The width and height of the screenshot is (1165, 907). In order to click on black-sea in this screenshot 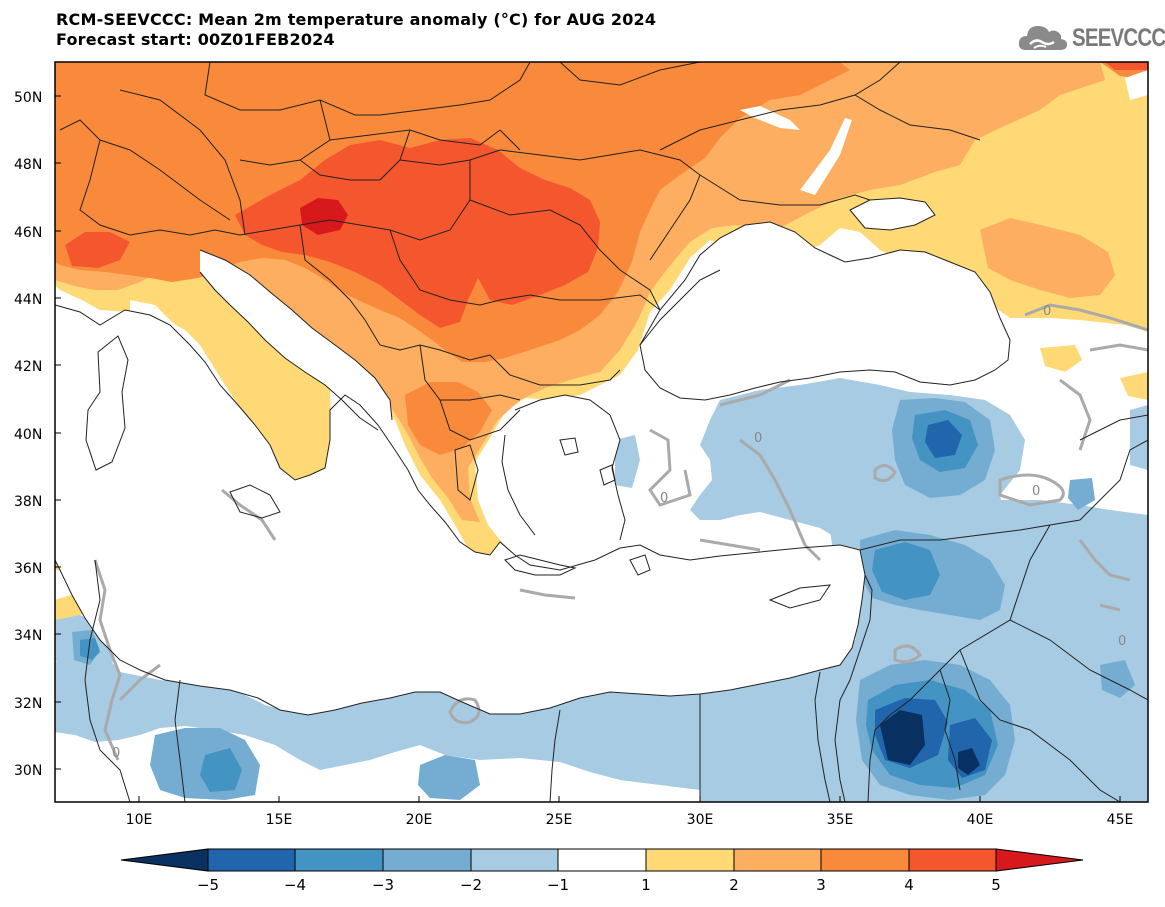, I will do `click(825, 311)`.